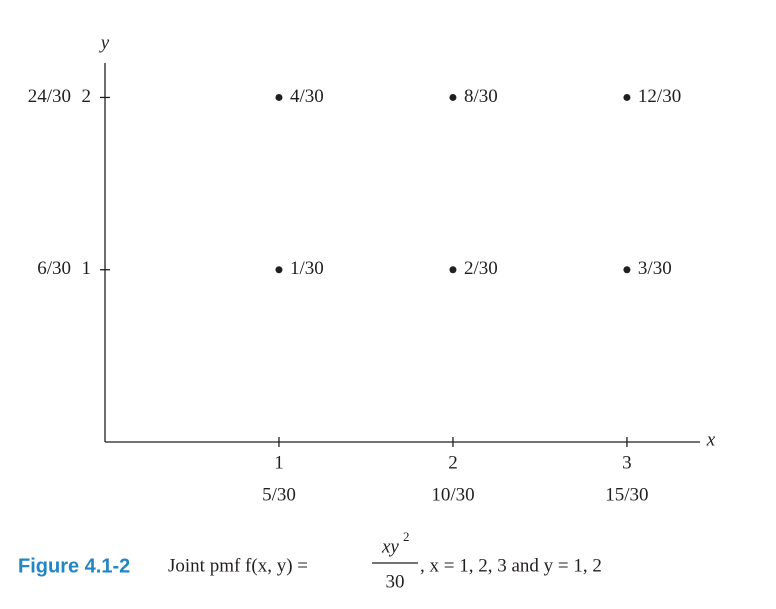 Image resolution: width=776 pixels, height=609 pixels. I want to click on x-tick-label: 2, so click(453, 462).